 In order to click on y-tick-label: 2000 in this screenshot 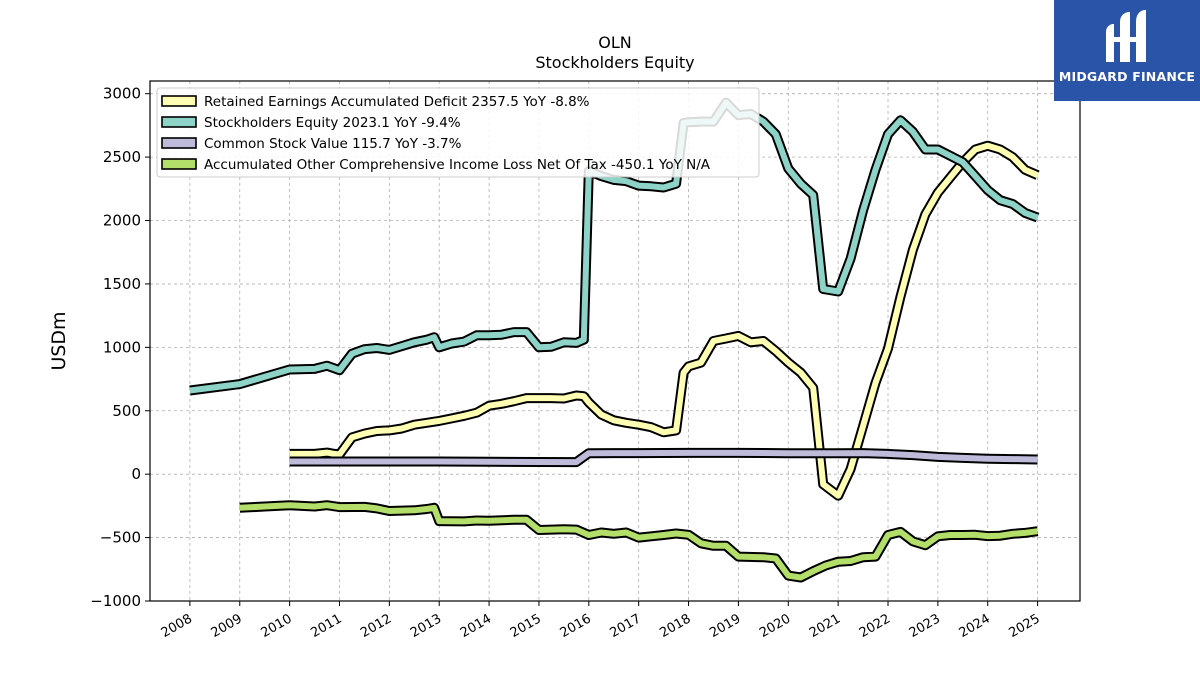, I will do `click(122, 221)`.